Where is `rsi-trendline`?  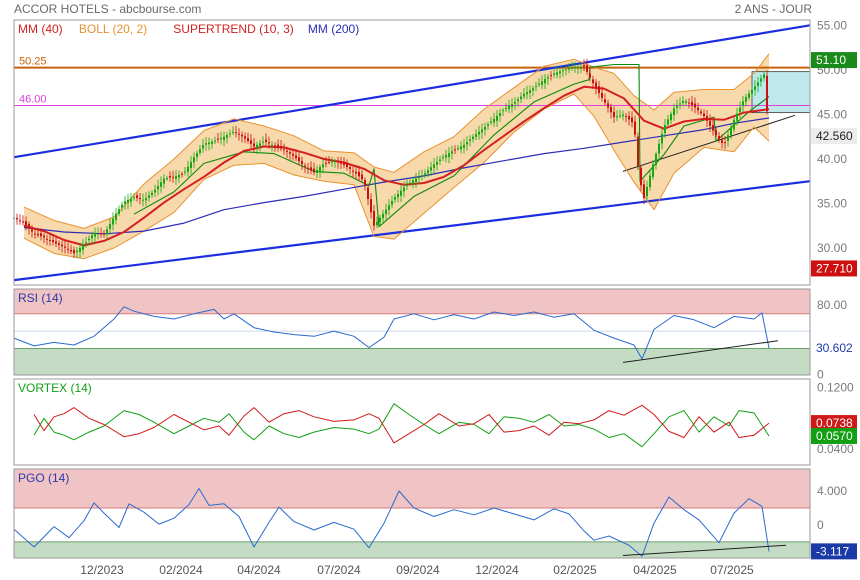
rsi-trendline is located at coordinates (700, 351).